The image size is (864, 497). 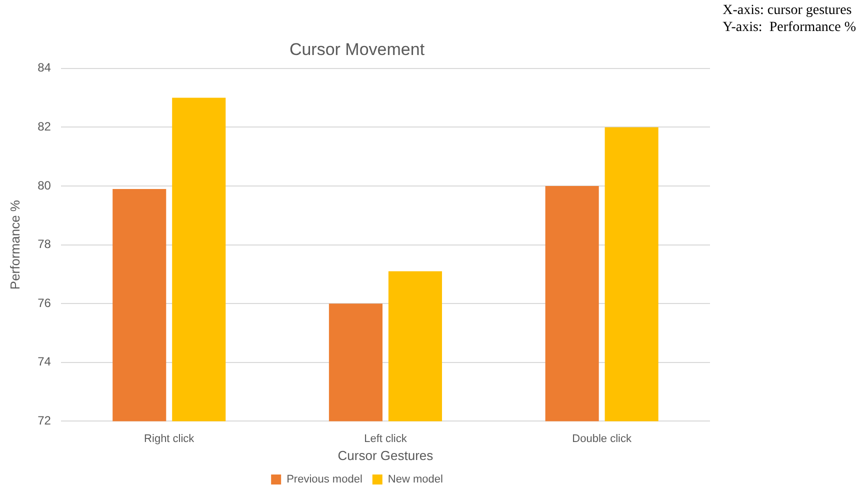 I want to click on y-tick-label: 74, so click(x=45, y=361).